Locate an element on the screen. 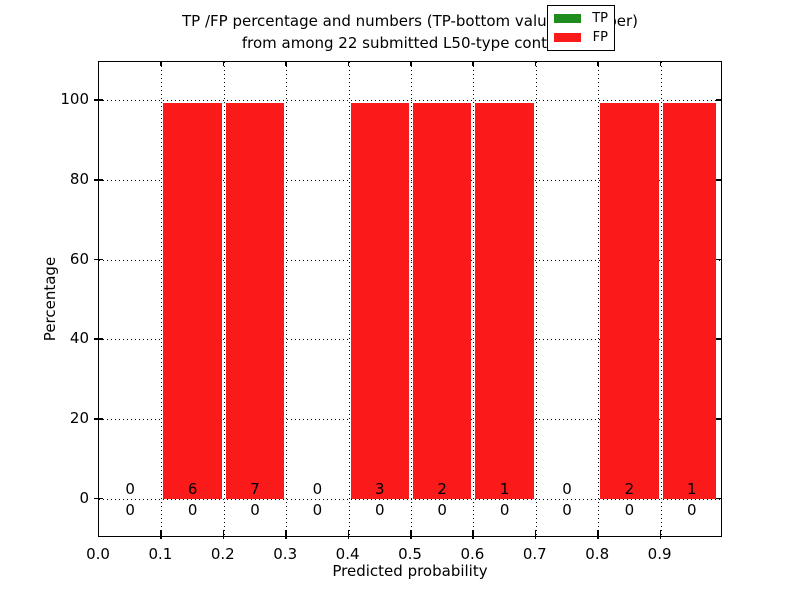 The width and height of the screenshot is (800, 600). x-tick-label: 0.3 is located at coordinates (285, 554).